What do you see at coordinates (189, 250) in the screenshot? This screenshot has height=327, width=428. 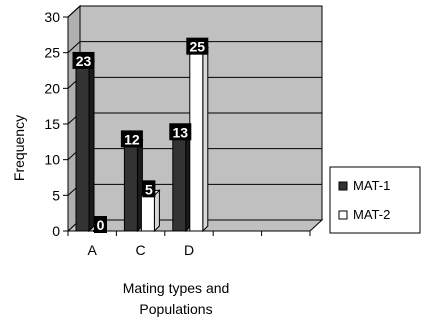 I see `x-tick-label: D` at bounding box center [189, 250].